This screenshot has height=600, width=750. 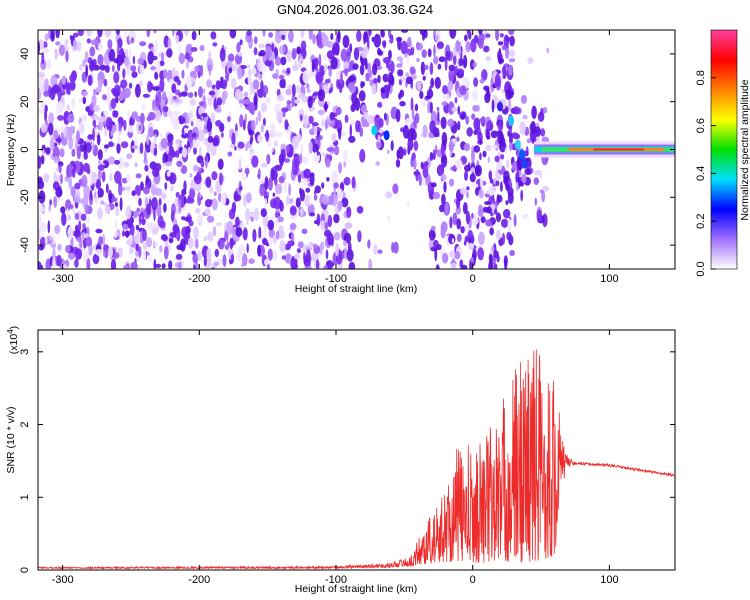 What do you see at coordinates (199, 279) in the screenshot?
I see `spectrogram-xtick-label: -200` at bounding box center [199, 279].